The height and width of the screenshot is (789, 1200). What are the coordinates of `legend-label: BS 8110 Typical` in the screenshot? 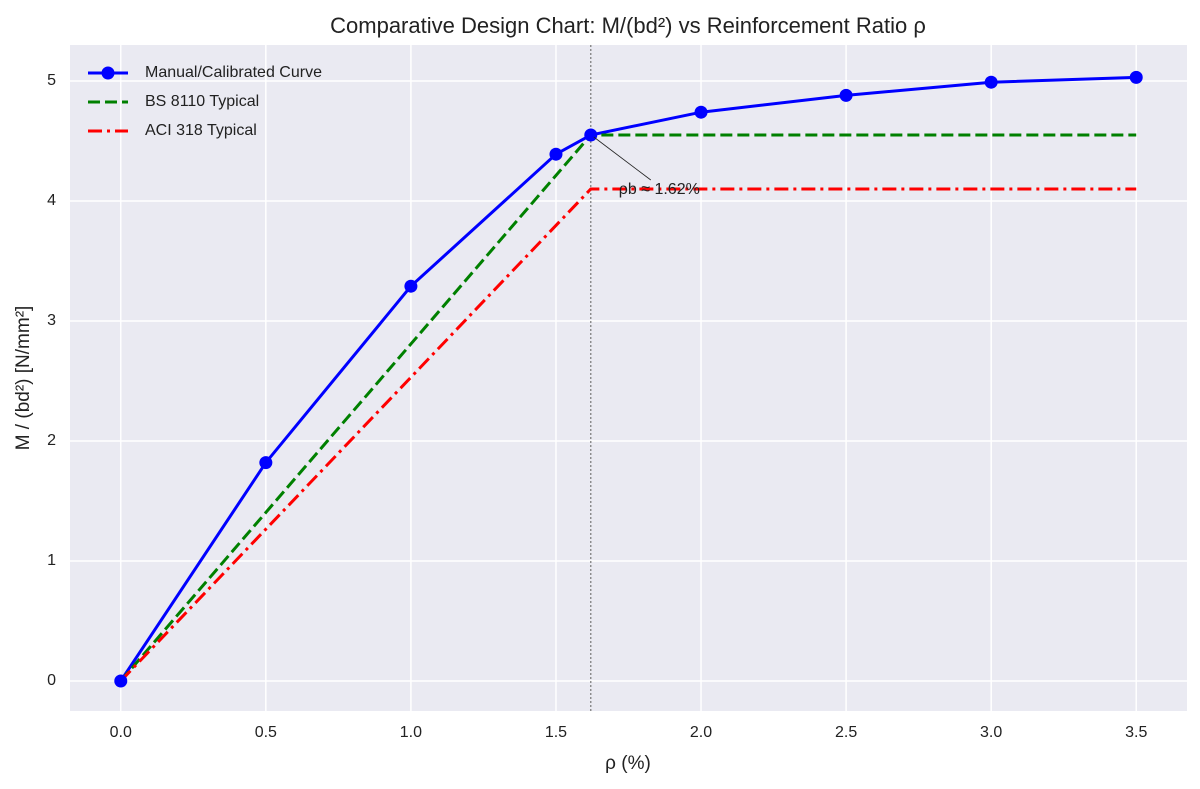 It's located at (202, 101).